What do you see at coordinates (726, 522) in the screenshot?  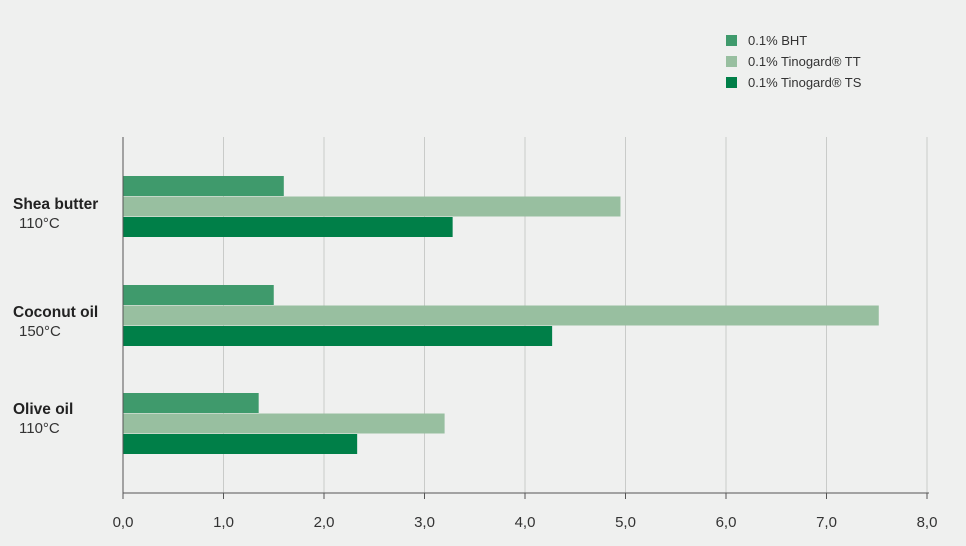 I see `x-tick-label: 6,0` at bounding box center [726, 522].